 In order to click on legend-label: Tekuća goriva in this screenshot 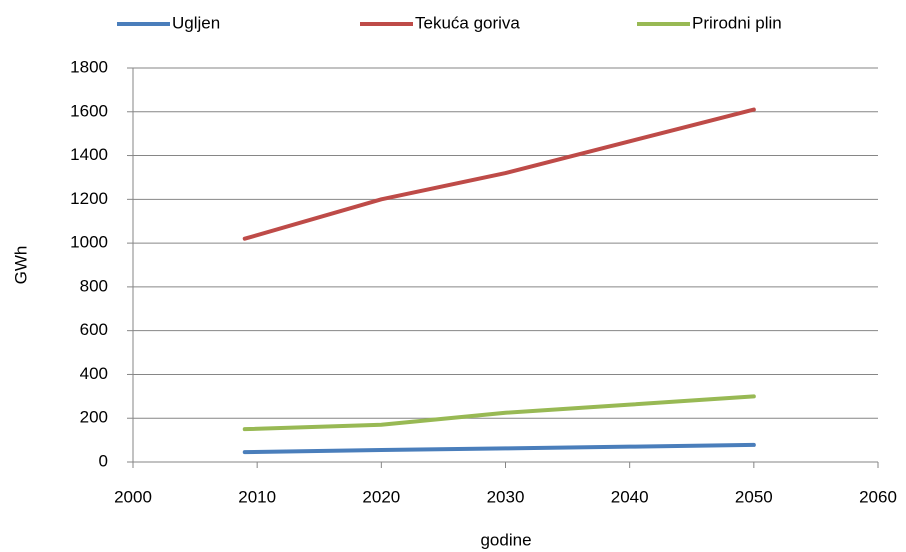, I will do `click(467, 22)`.